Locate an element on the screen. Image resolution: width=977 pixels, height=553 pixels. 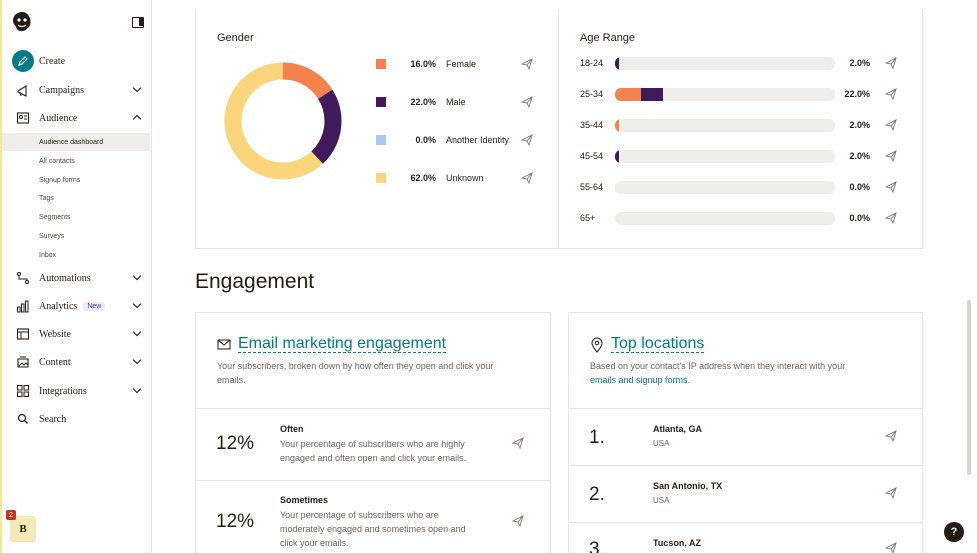
sidebar-item-surveys: Surveys is located at coordinates (52, 236).